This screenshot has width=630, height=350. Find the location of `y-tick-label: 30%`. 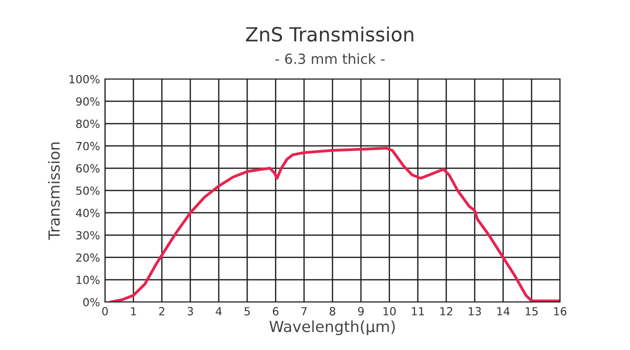

y-tick-label: 30% is located at coordinates (88, 235).